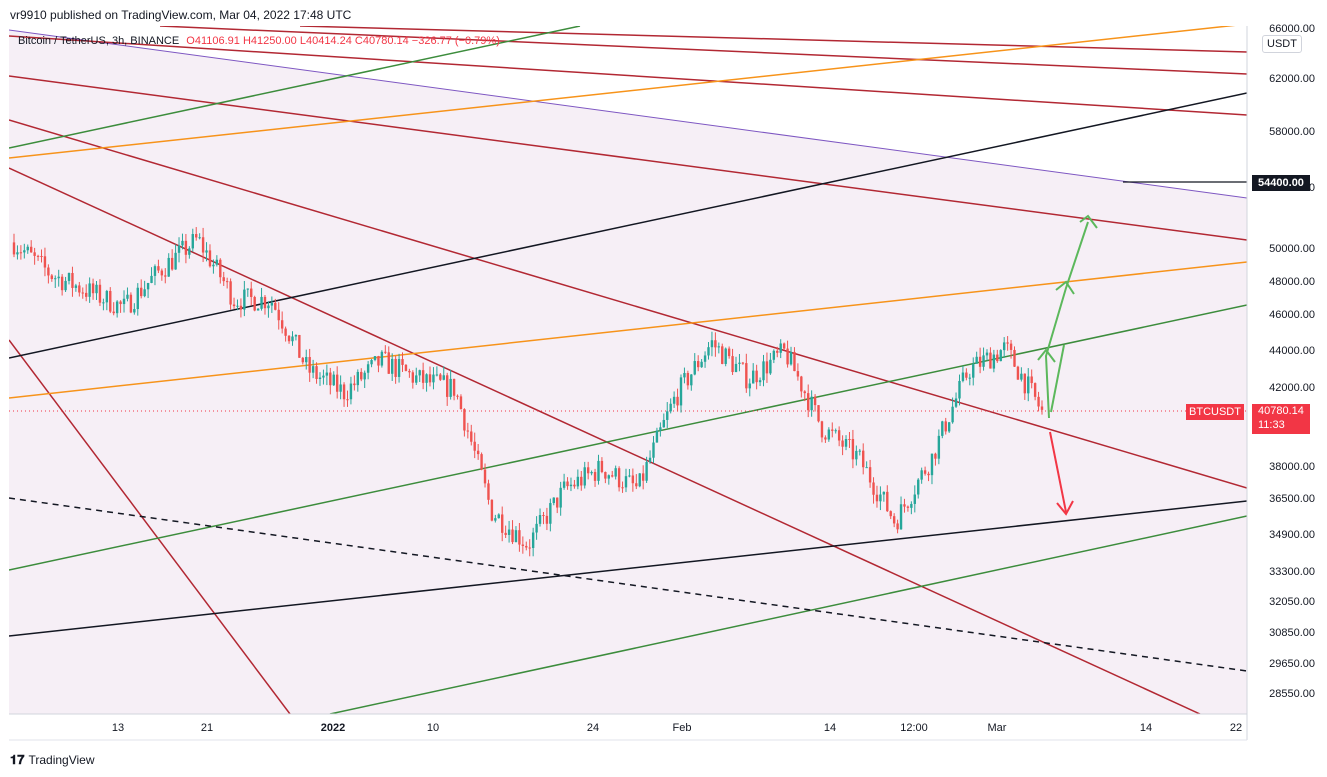  I want to click on price-tick-label: 62000.00, so click(1292, 78).